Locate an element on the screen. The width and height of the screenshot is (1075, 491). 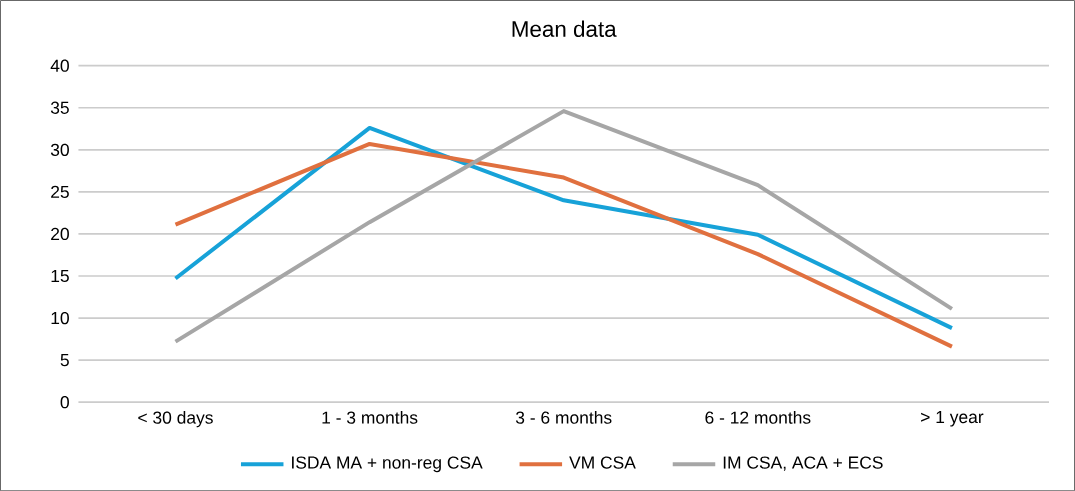
y-tick-label: 30 is located at coordinates (59, 149).